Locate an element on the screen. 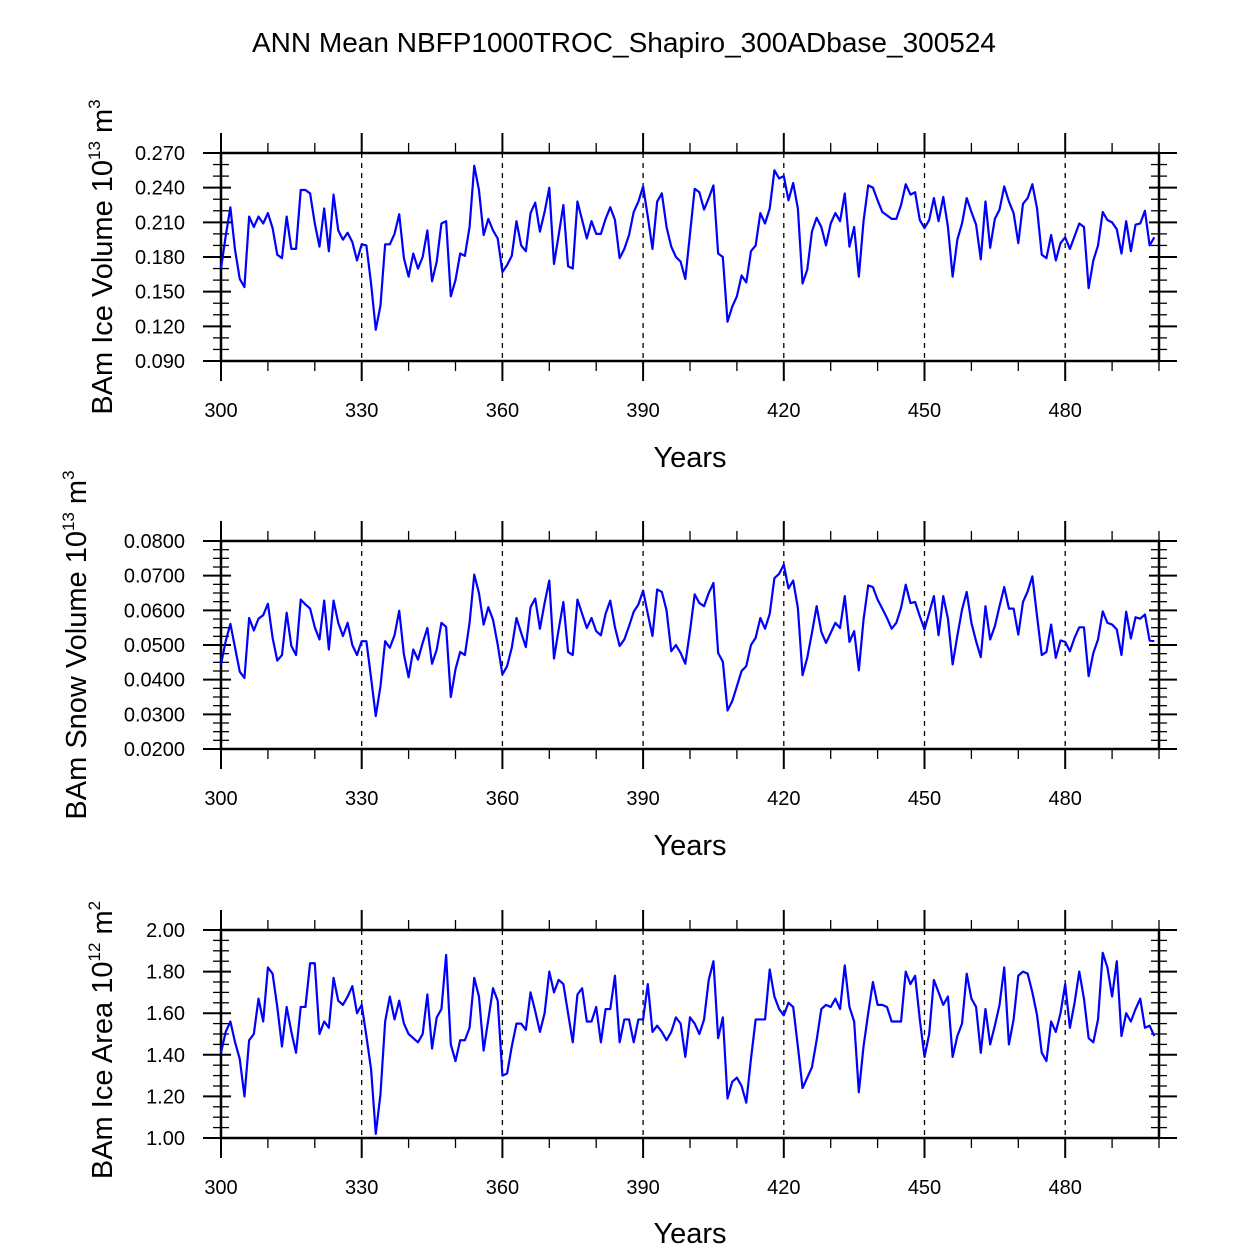  y-axis-label: BAm Snow Volume 1013 m3 is located at coordinates (76, 644).